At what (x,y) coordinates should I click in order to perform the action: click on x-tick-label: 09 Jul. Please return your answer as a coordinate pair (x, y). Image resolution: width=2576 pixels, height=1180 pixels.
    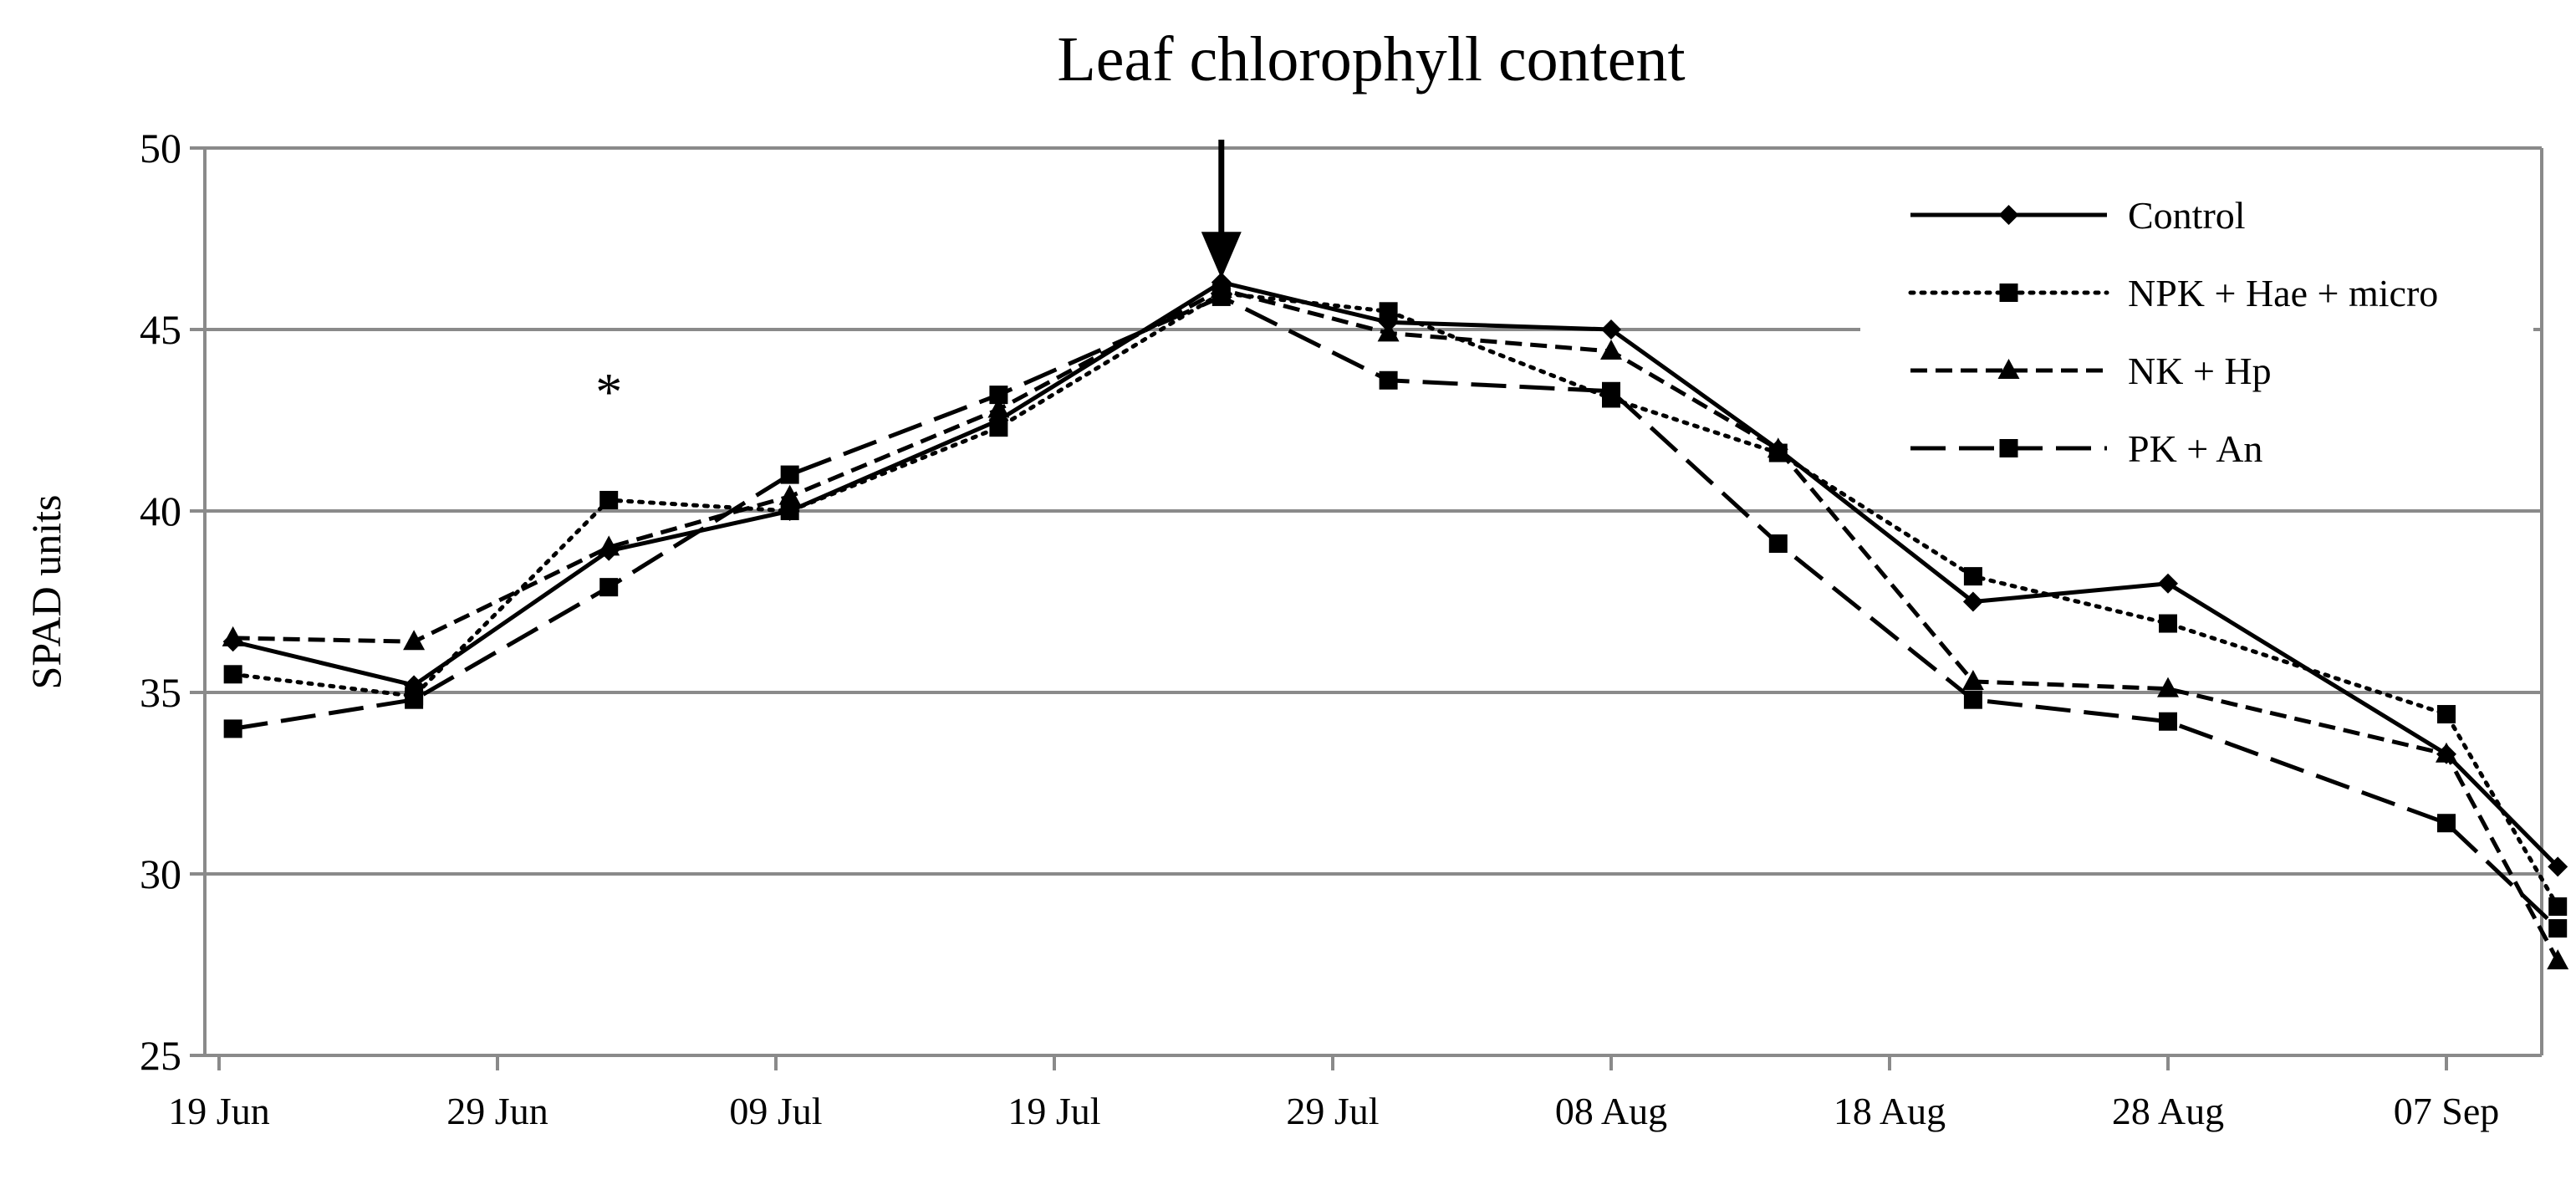
    Looking at the image, I should click on (776, 1111).